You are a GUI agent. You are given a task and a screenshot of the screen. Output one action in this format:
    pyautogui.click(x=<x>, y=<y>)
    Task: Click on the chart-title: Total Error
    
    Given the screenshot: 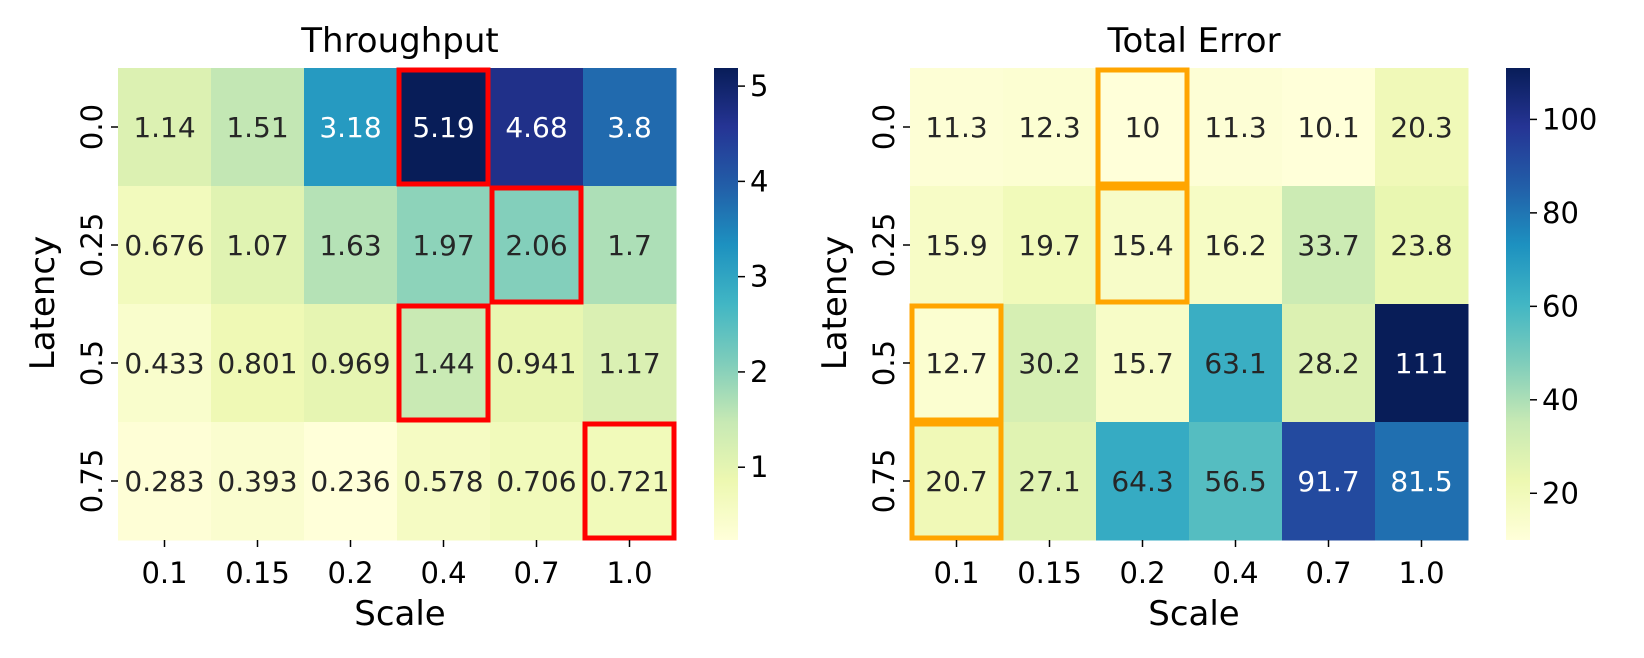 What is the action you would take?
    pyautogui.click(x=1193, y=41)
    